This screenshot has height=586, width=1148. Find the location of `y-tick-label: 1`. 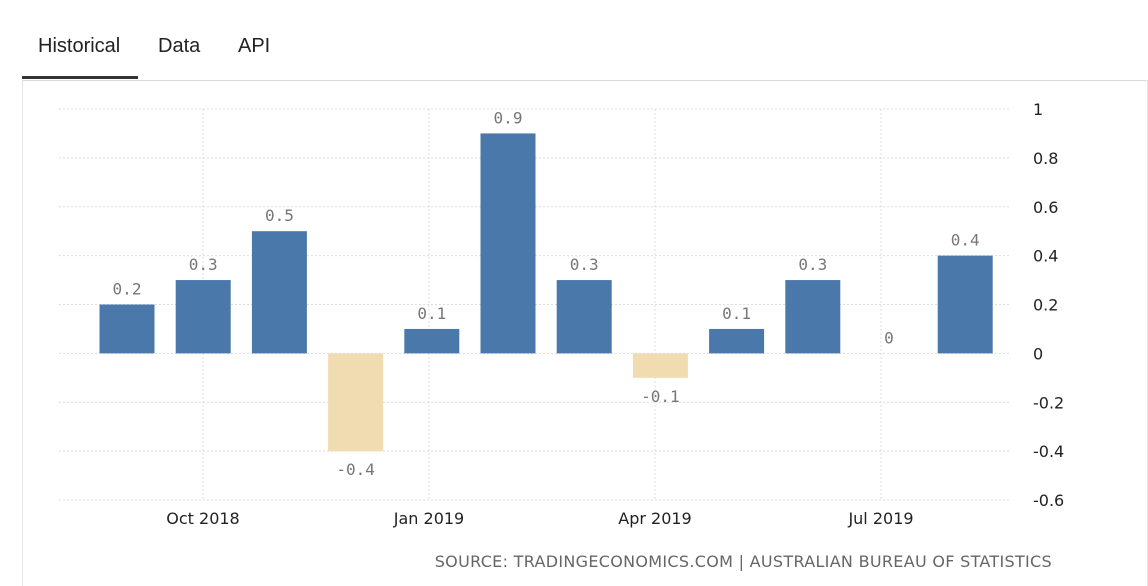

y-tick-label: 1 is located at coordinates (1038, 109).